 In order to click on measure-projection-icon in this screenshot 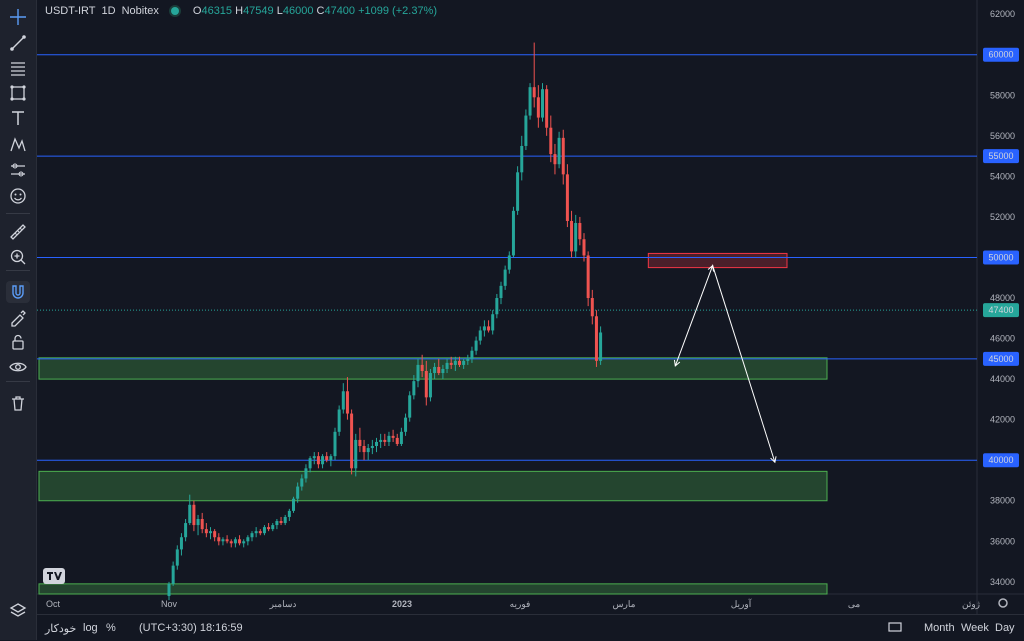, I will do `click(18, 170)`.